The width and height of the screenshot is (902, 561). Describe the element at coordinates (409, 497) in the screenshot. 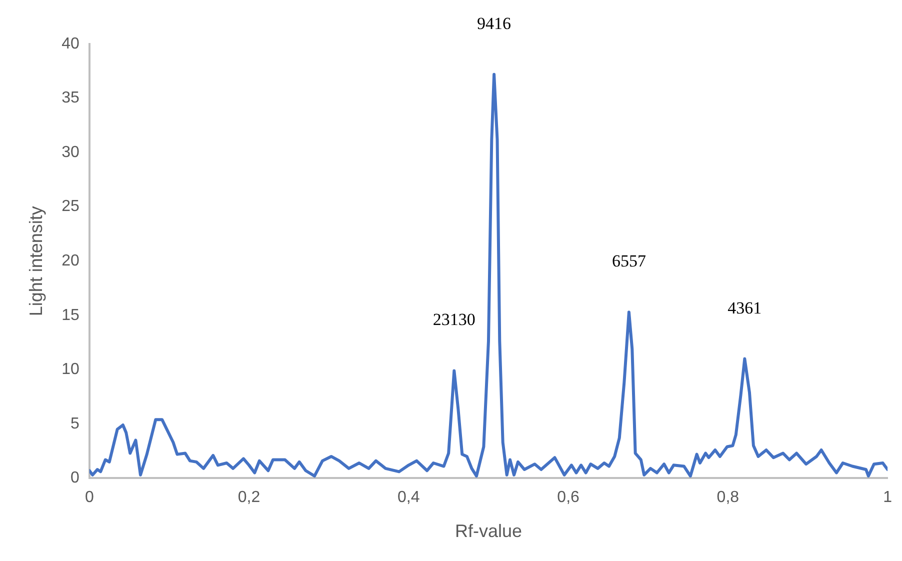

I see `x-tick-label: 0,4` at that location.